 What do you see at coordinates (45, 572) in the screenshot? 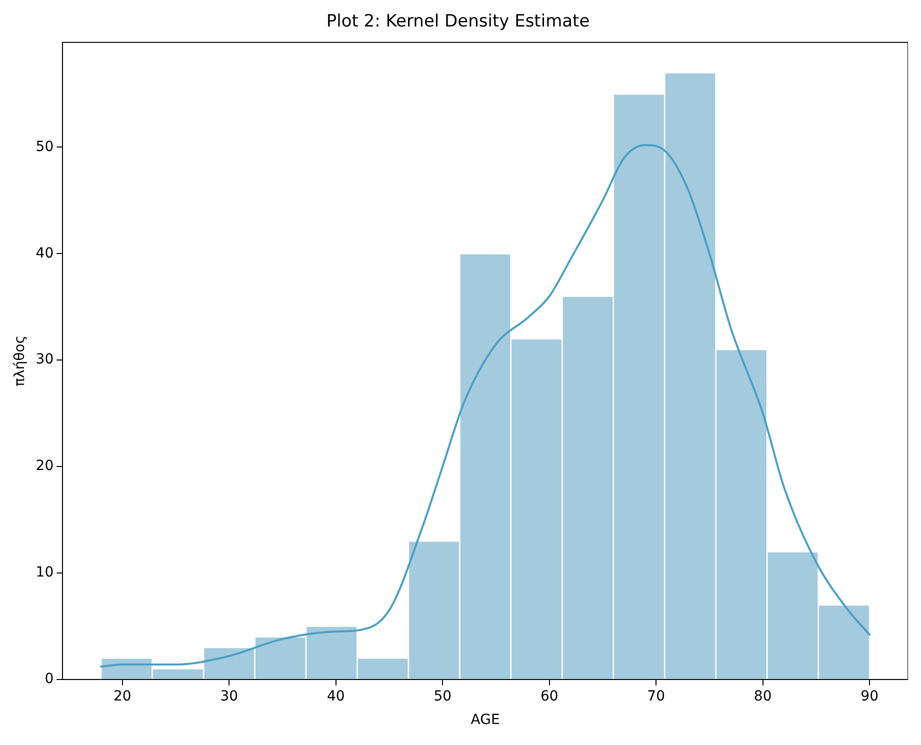
I see `y-tick-label: 10` at bounding box center [45, 572].